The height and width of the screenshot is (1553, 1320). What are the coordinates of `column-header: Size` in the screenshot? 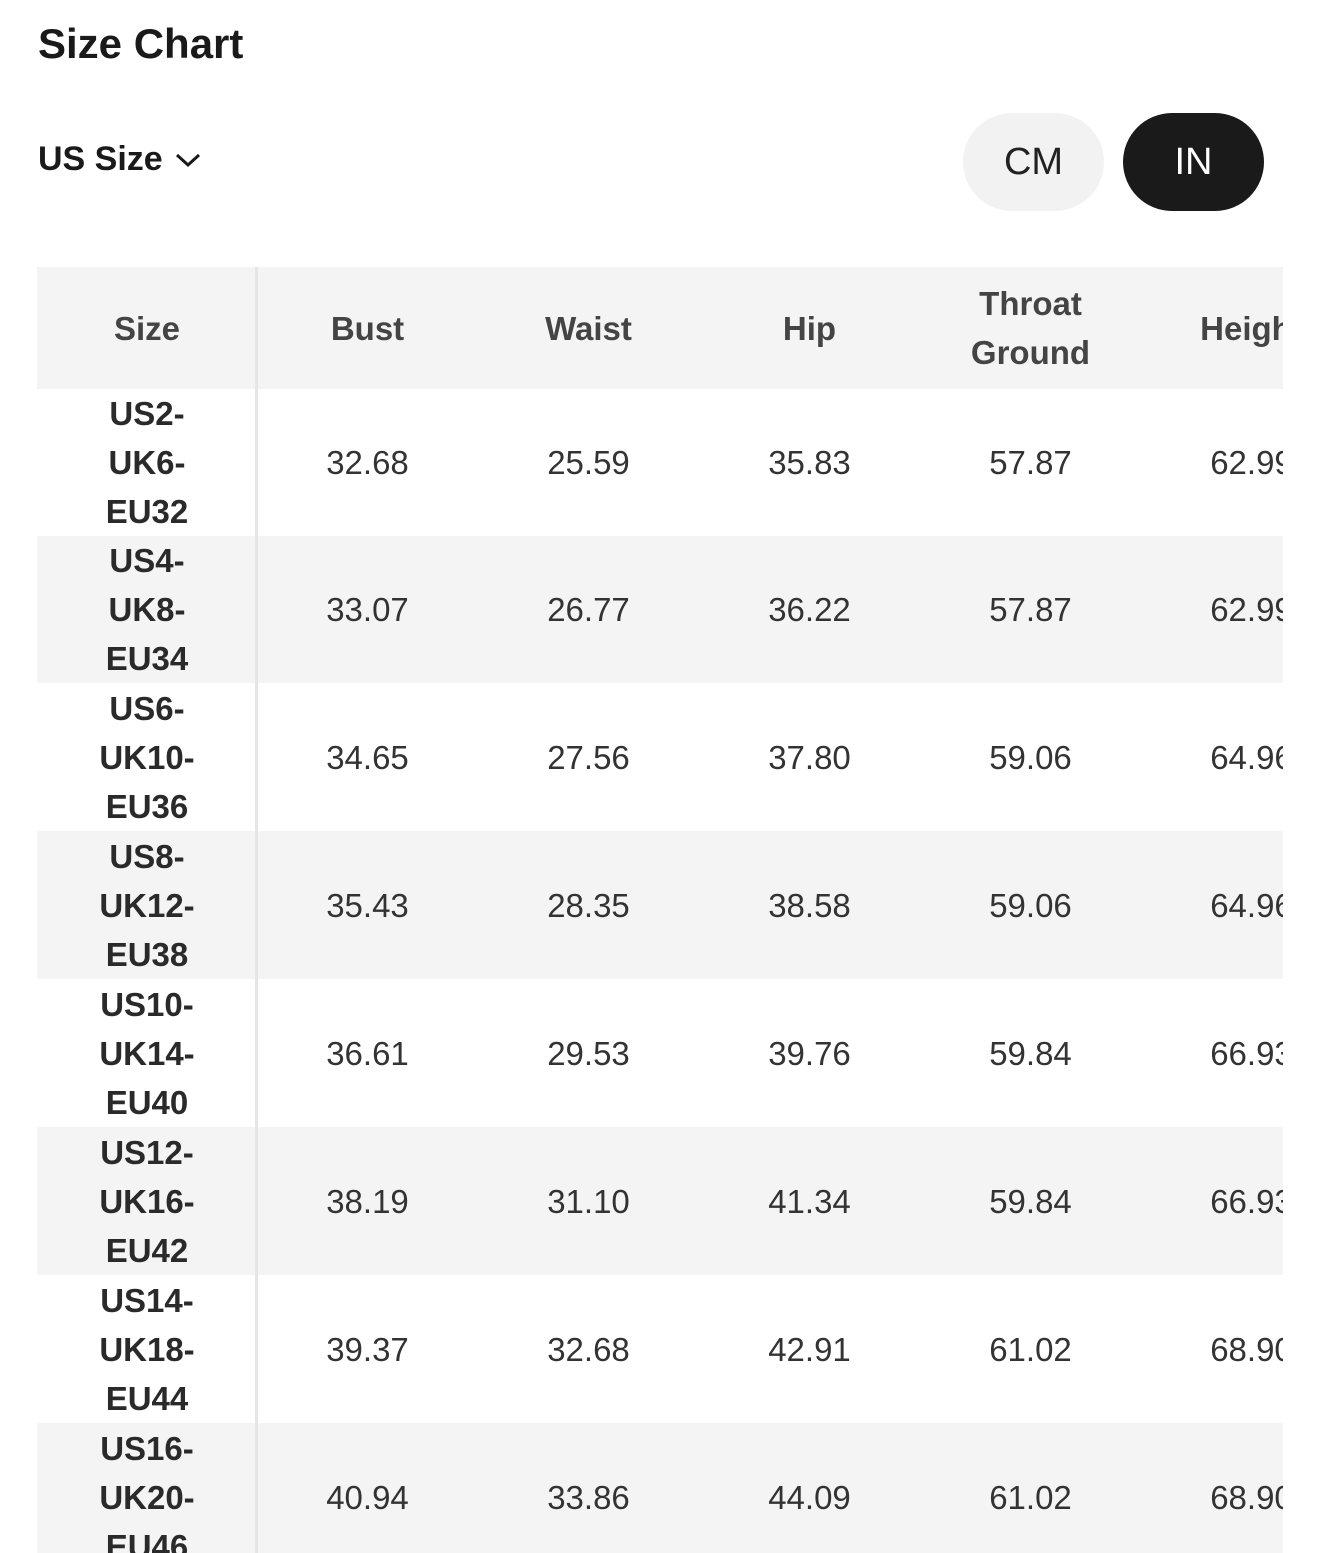 It's located at (147, 328).